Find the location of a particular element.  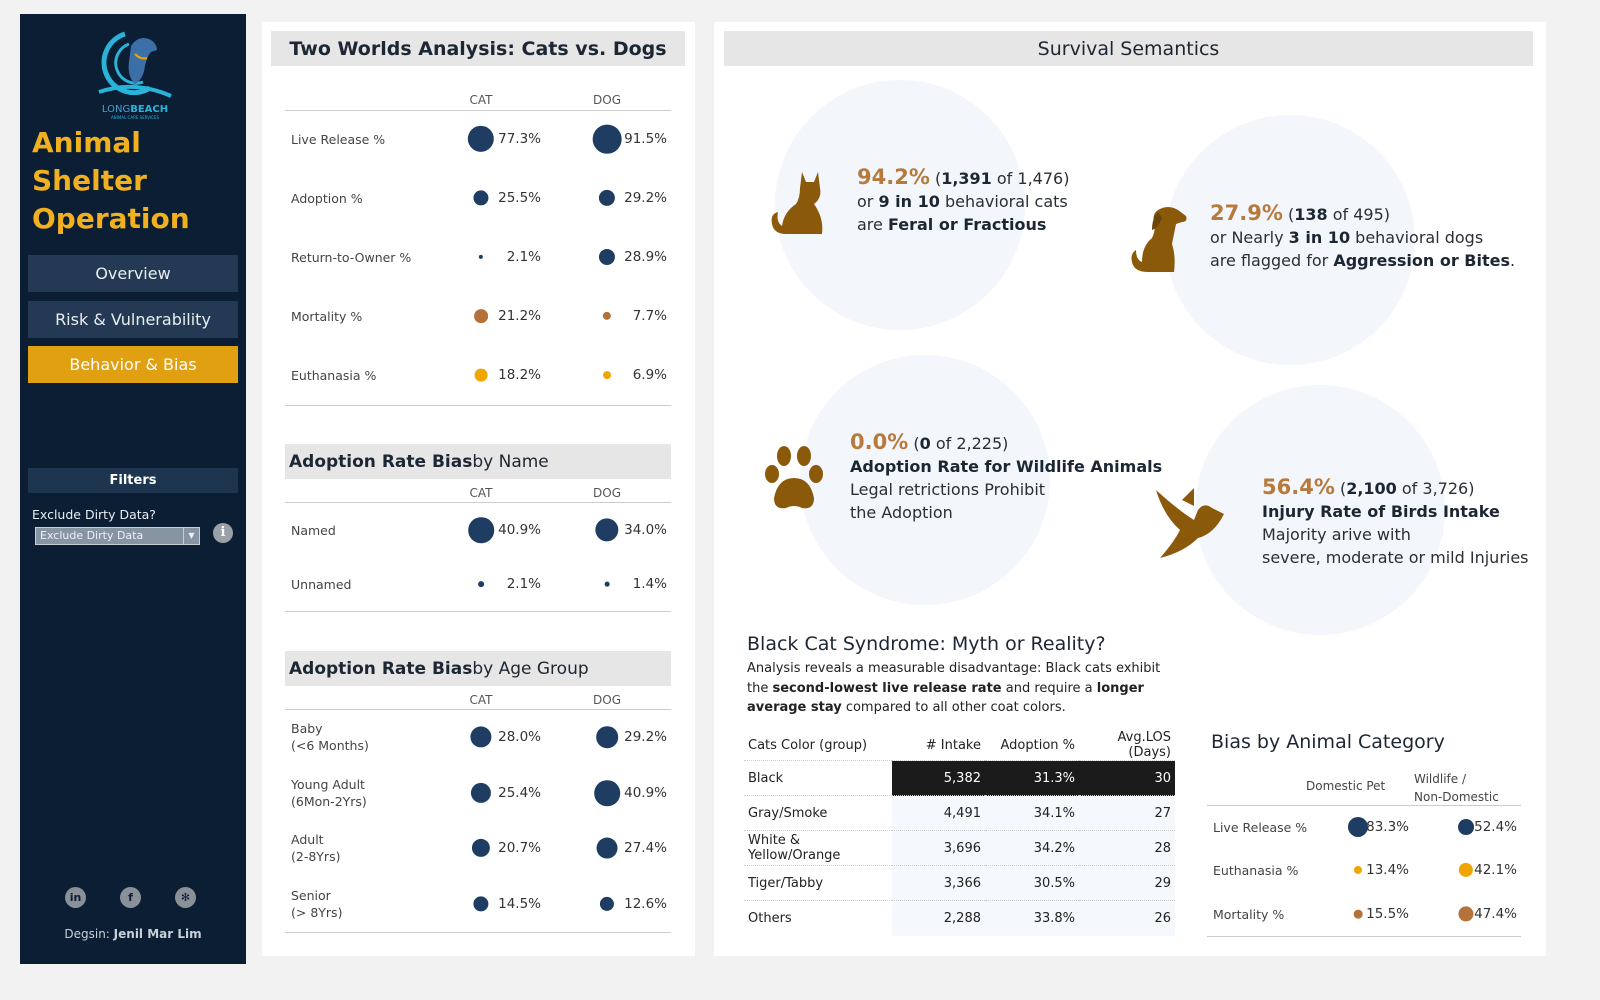

stat-percent: 27.9% is located at coordinates (1246, 213).